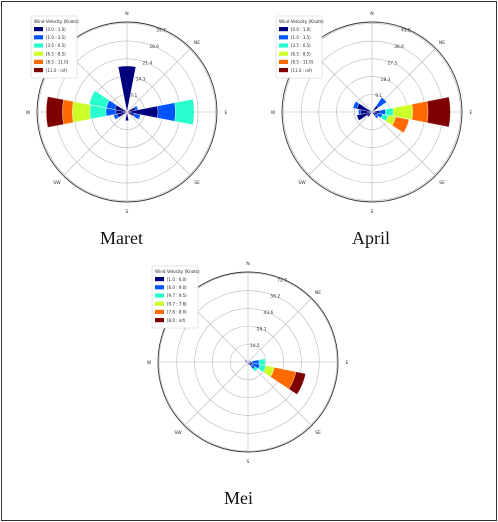 The height and width of the screenshot is (522, 498). I want to click on bar-dir135-bin1, so click(376, 116).